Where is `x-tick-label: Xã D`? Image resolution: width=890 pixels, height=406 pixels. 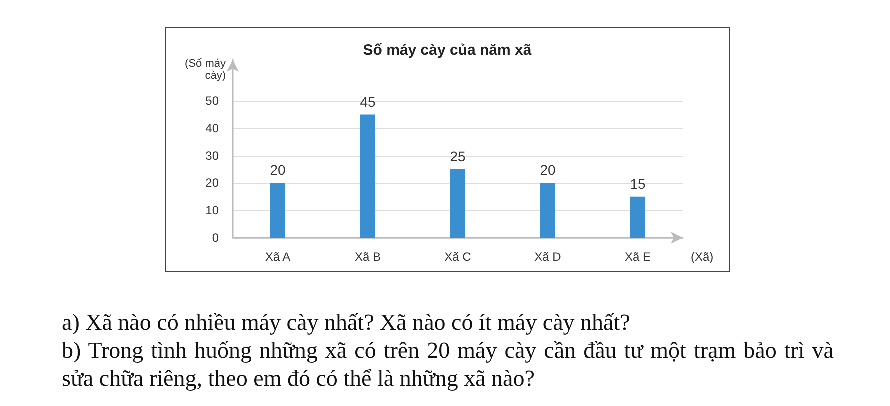
x-tick-label: Xã D is located at coordinates (548, 257).